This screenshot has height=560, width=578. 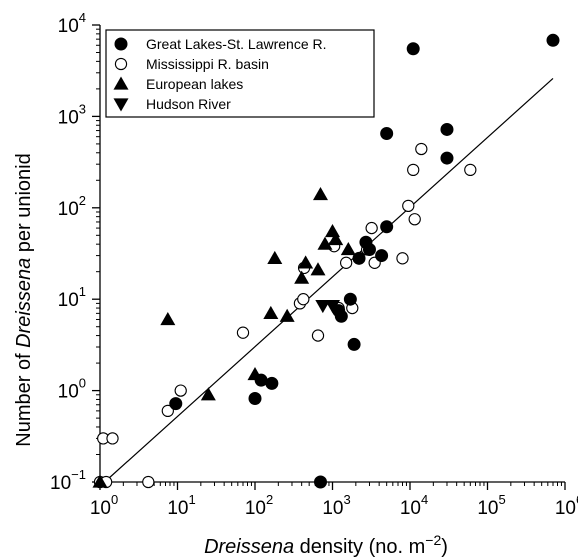 What do you see at coordinates (72, 114) in the screenshot?
I see `y-tick-label: 10³` at bounding box center [72, 114].